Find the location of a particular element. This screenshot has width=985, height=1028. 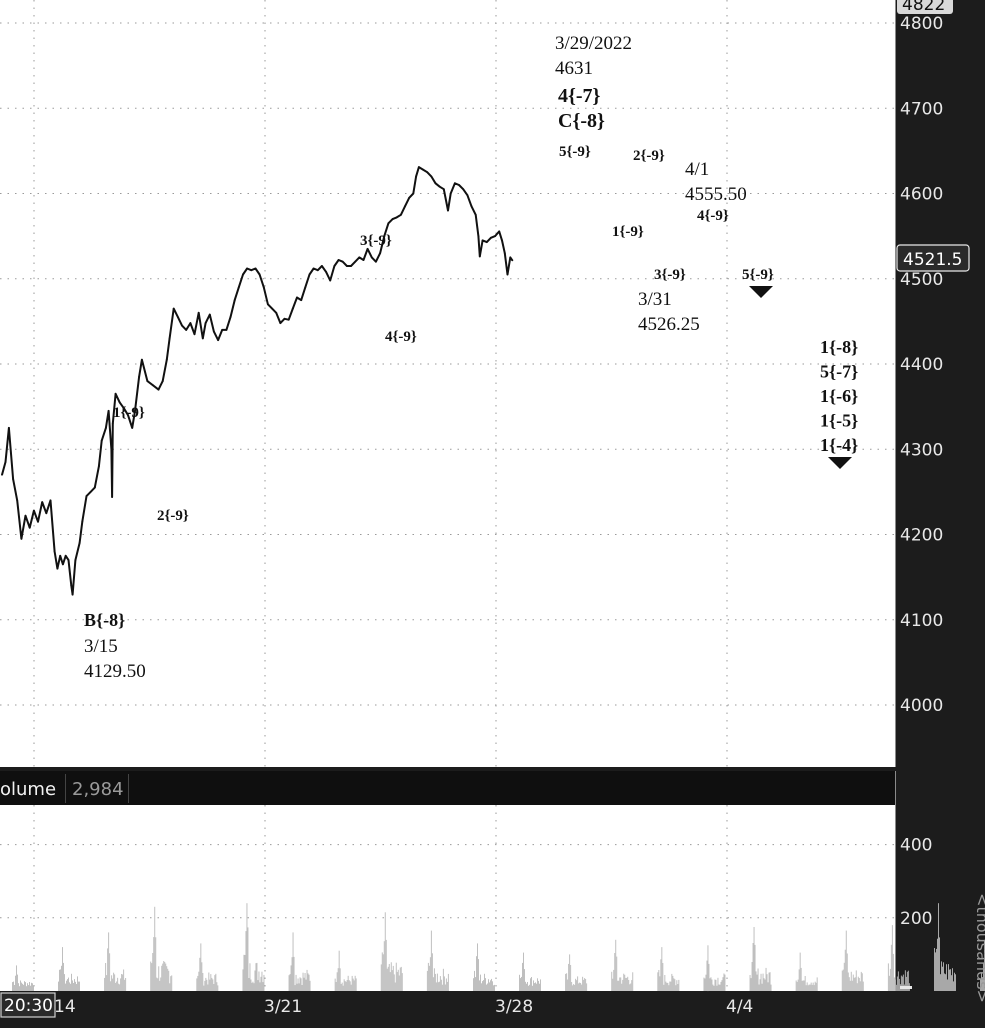

annotation-6-line-0: 1{-9} is located at coordinates (628, 232).